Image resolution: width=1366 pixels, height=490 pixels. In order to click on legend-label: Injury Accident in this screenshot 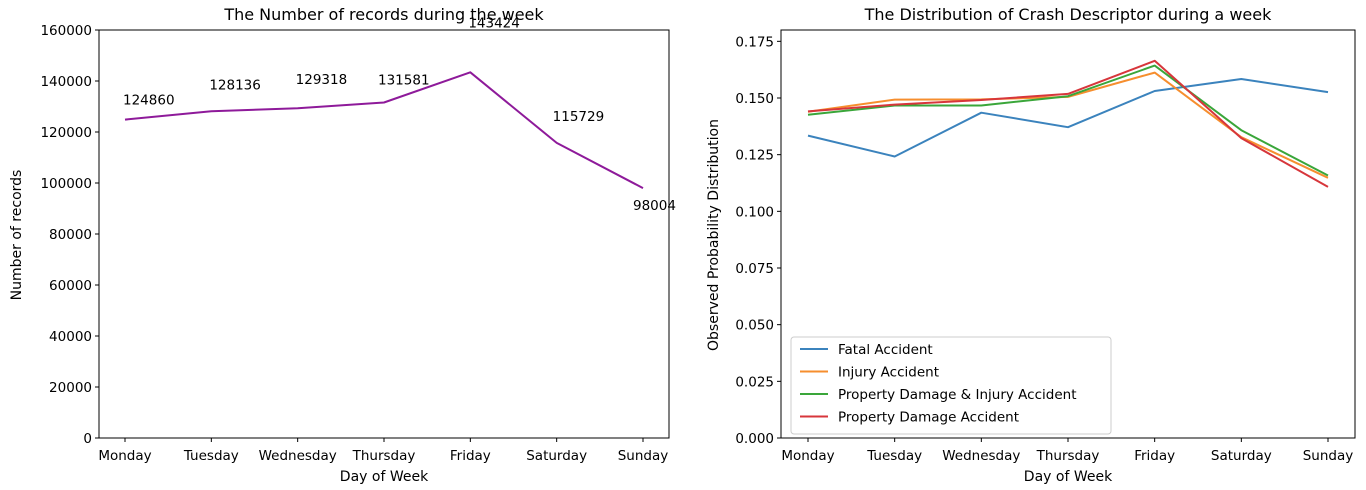, I will do `click(888, 373)`.